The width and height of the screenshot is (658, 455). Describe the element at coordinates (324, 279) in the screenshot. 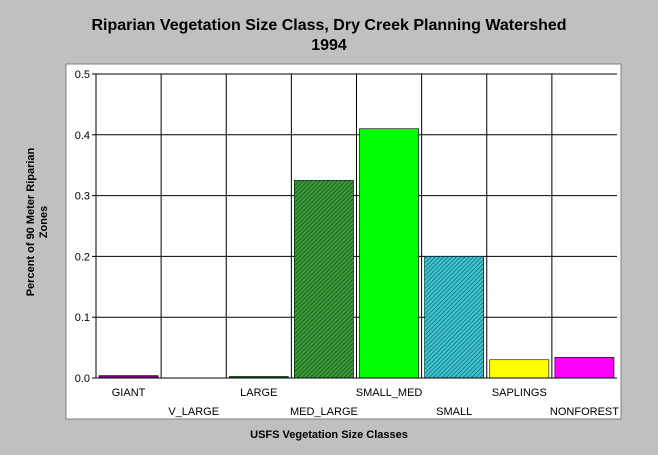

I see `bar-med-large` at that location.